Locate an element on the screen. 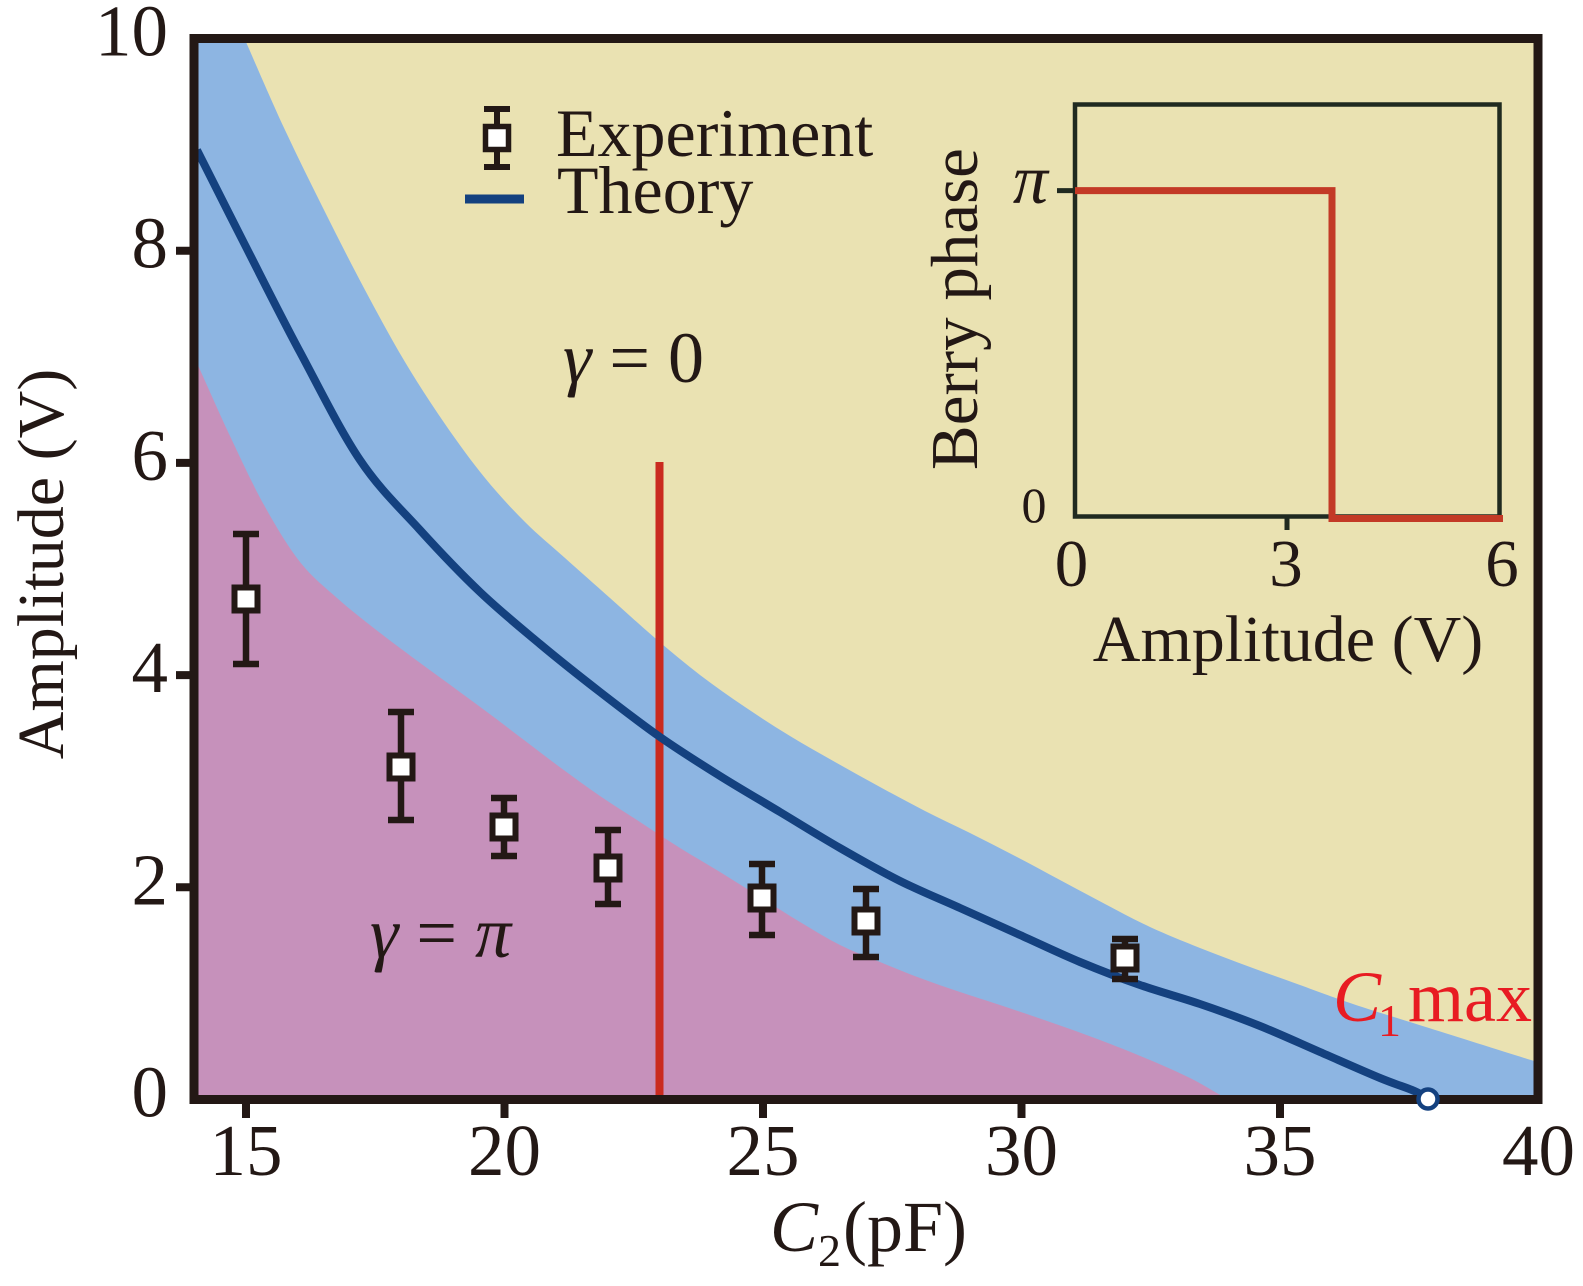 The image size is (1583, 1286). svg-text: Experiment is located at coordinates (714, 133).